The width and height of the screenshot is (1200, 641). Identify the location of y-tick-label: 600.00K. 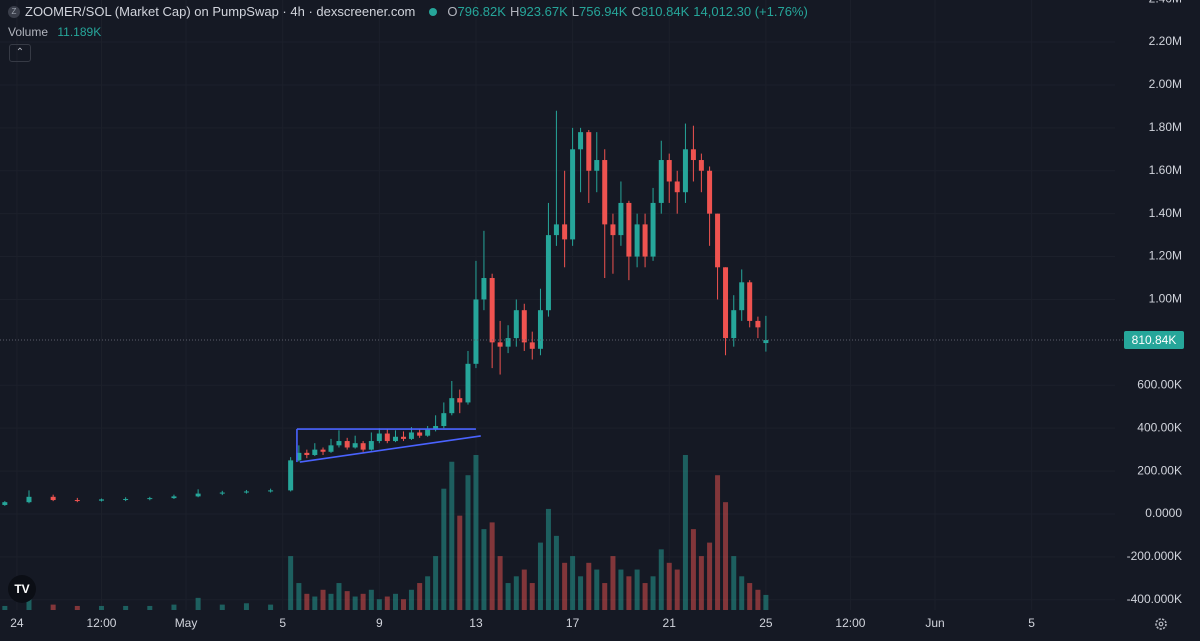
(1159, 384).